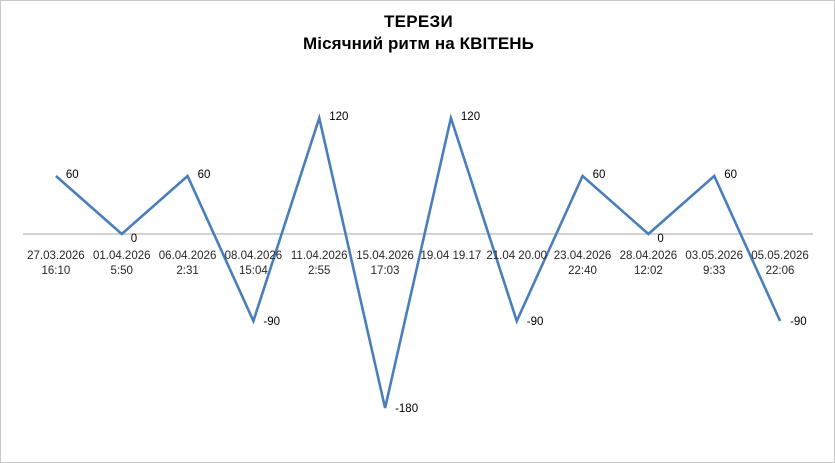 The width and height of the screenshot is (835, 463). What do you see at coordinates (648, 256) in the screenshot?
I see `category-label-date: 28.04.2026` at bounding box center [648, 256].